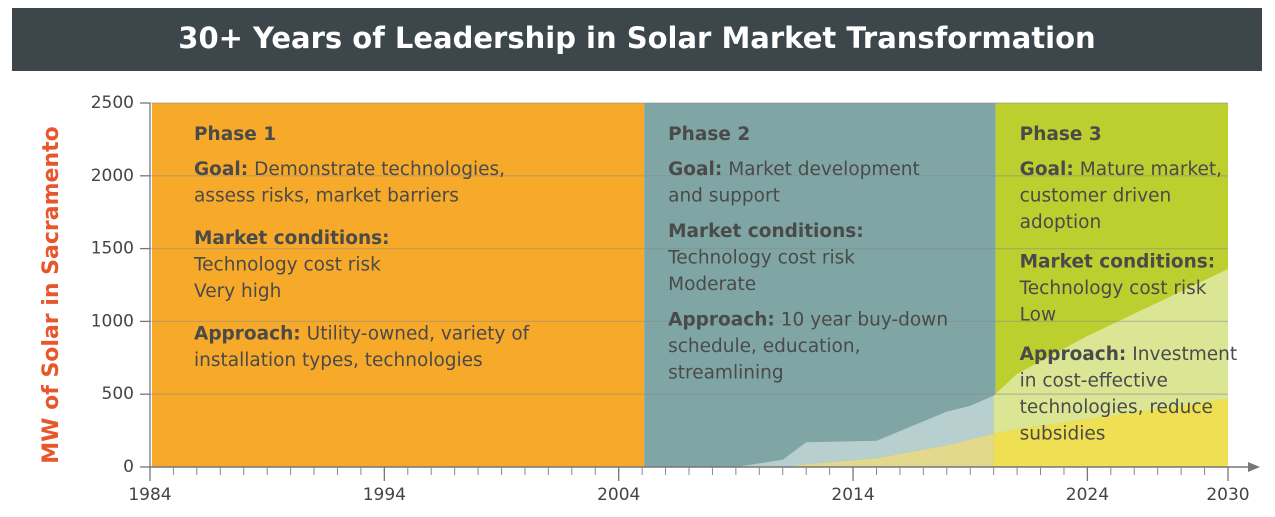  What do you see at coordinates (1227, 495) in the screenshot?
I see `x-tick-label: 2030` at bounding box center [1227, 495].